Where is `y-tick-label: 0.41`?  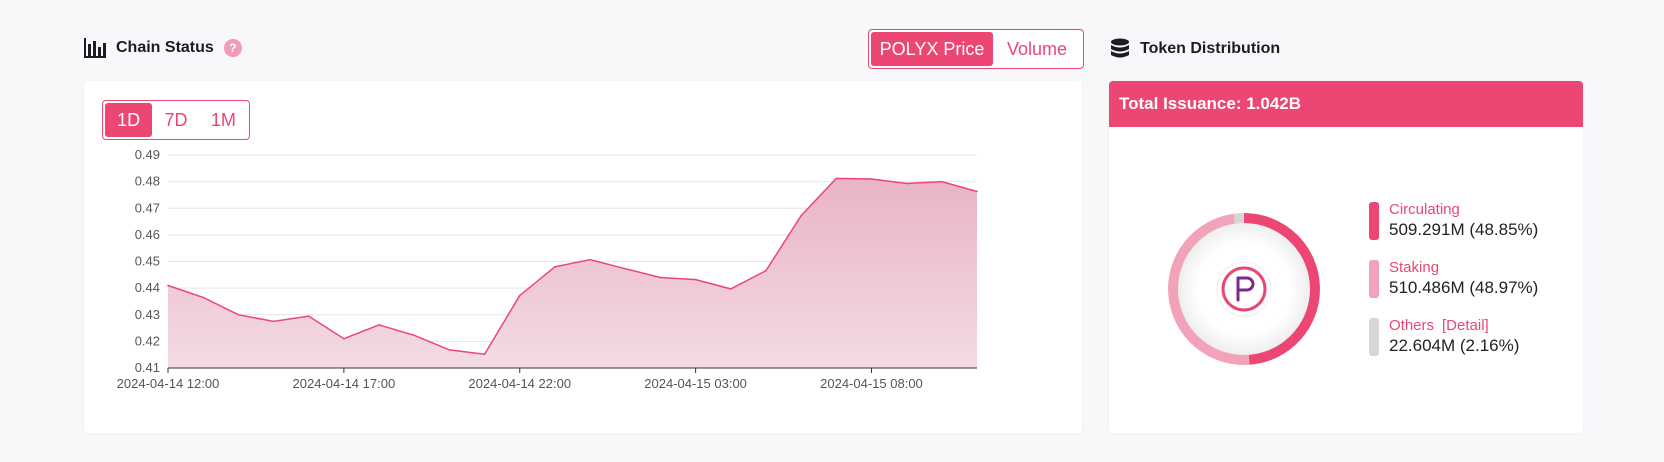 y-tick-label: 0.41 is located at coordinates (147, 367).